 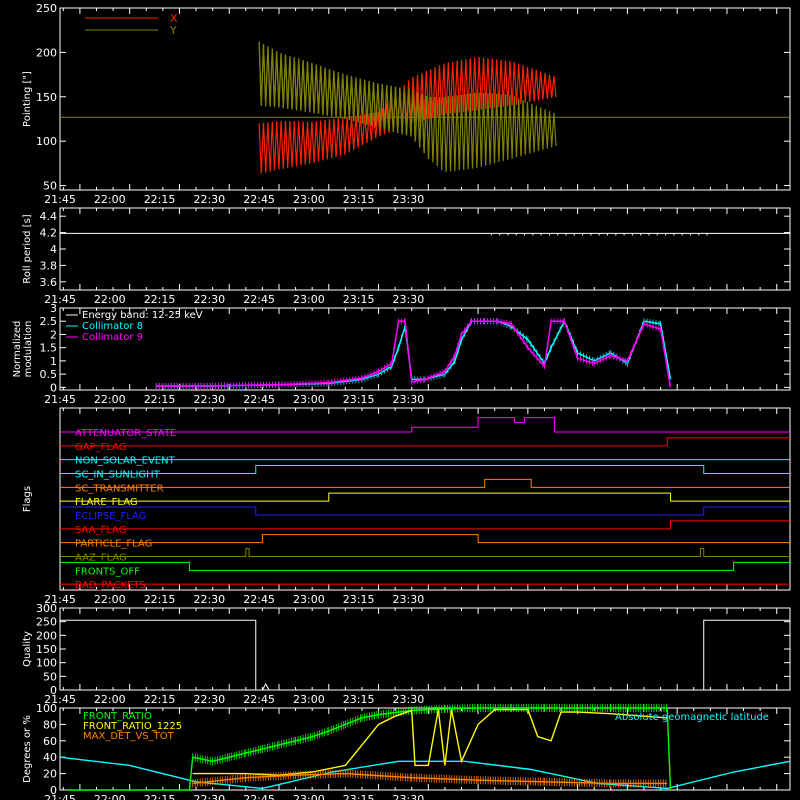 I want to click on flag-gap-flag-line, so click(x=425, y=442).